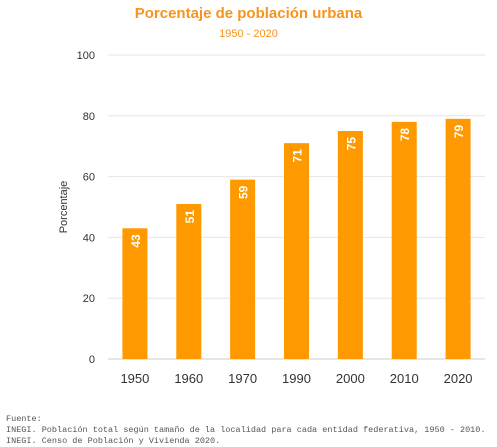  I want to click on y-tick-label: 60, so click(89, 178).